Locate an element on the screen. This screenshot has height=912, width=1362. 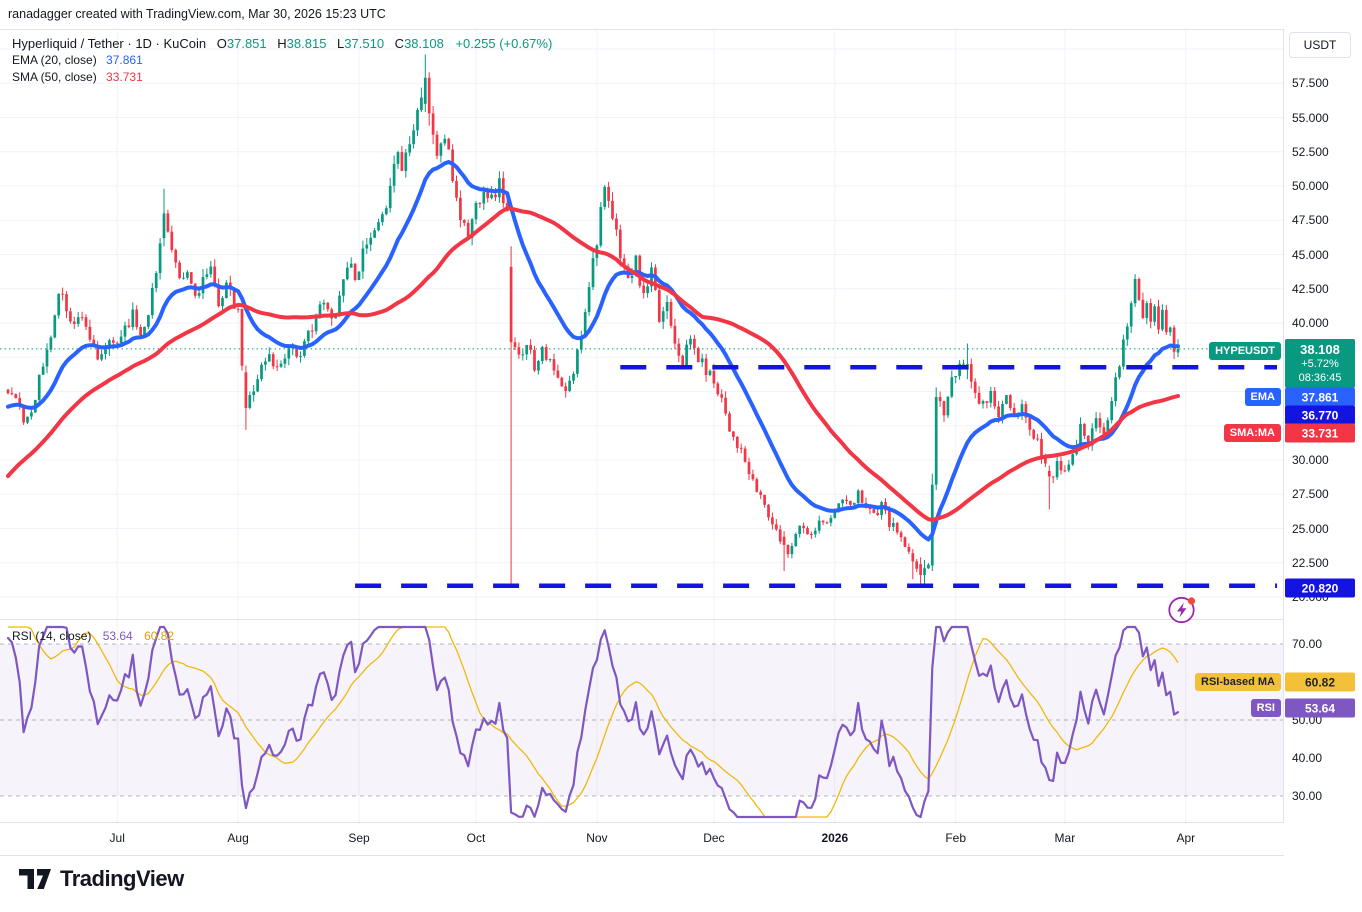
ema-tag: EMA is located at coordinates (1262, 397).